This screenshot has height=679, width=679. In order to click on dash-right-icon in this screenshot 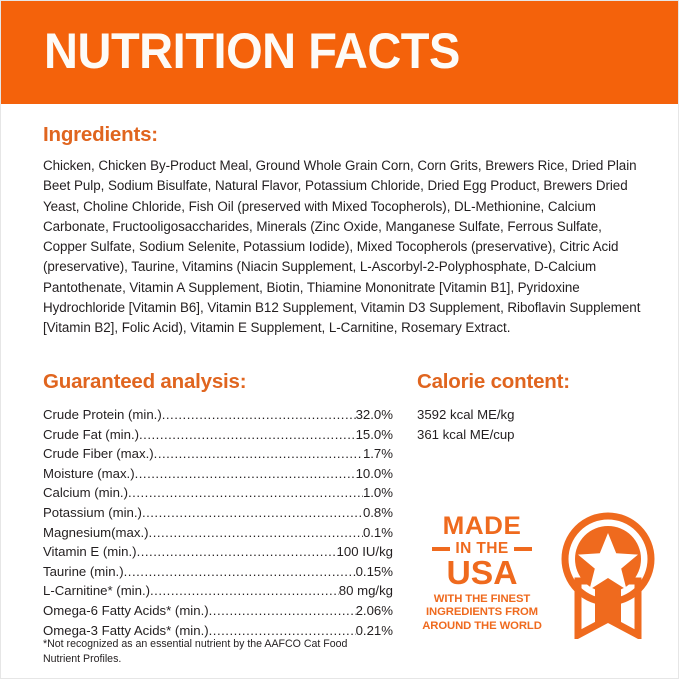, I will do `click(522, 548)`.